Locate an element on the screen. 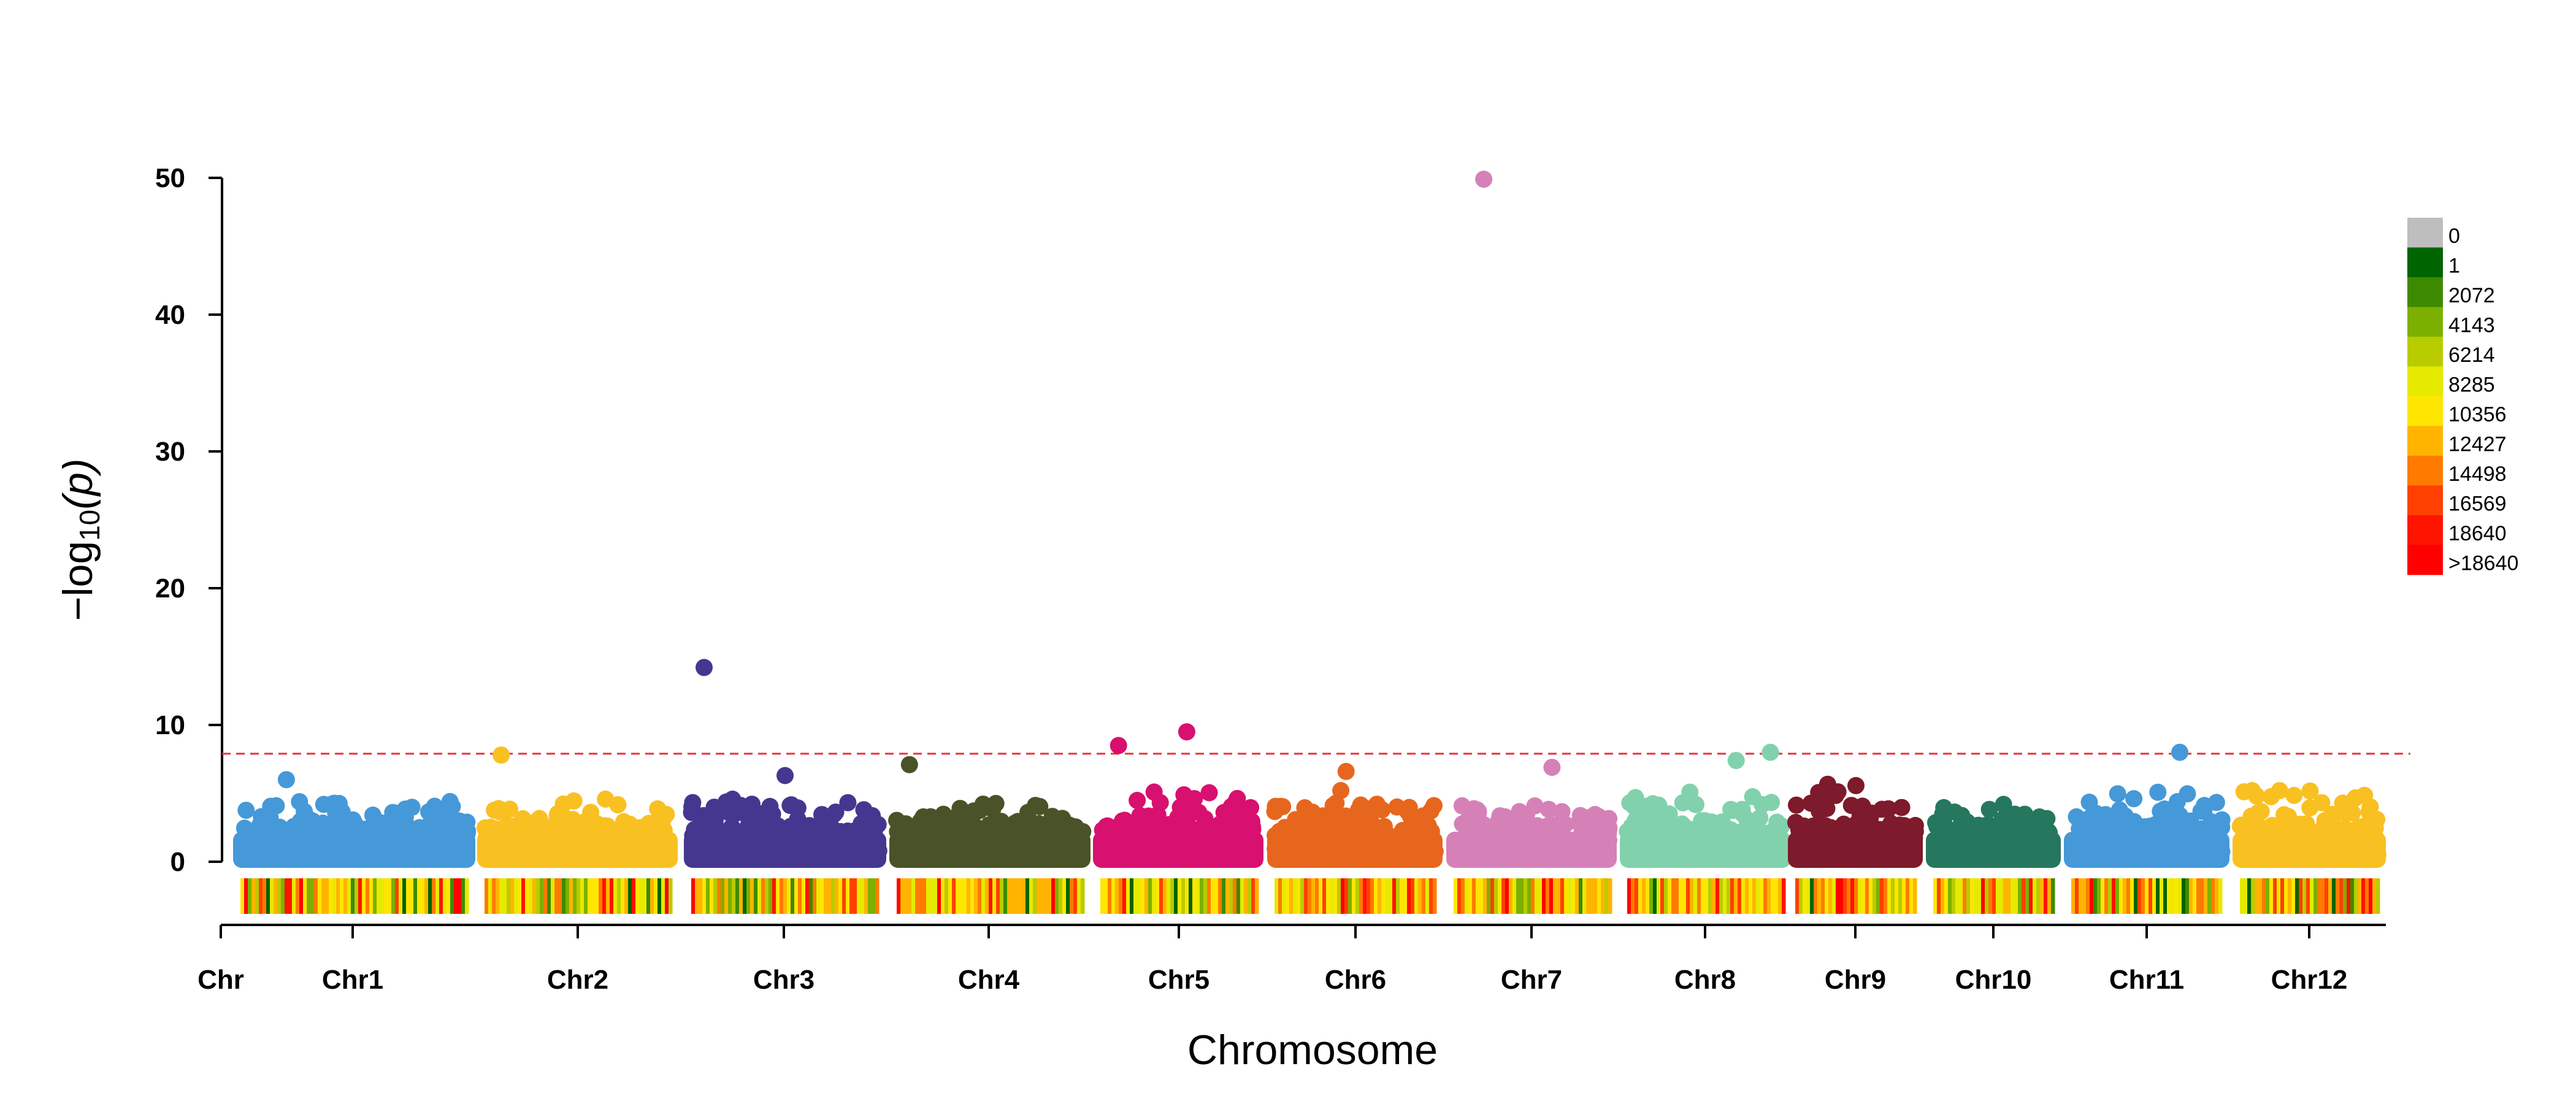  density-strip-chr9 is located at coordinates (1856, 896).